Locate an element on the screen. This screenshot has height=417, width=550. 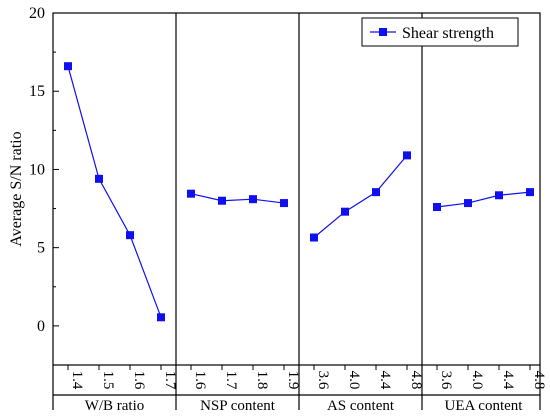
legend: Shear strength is located at coordinates (440, 32).